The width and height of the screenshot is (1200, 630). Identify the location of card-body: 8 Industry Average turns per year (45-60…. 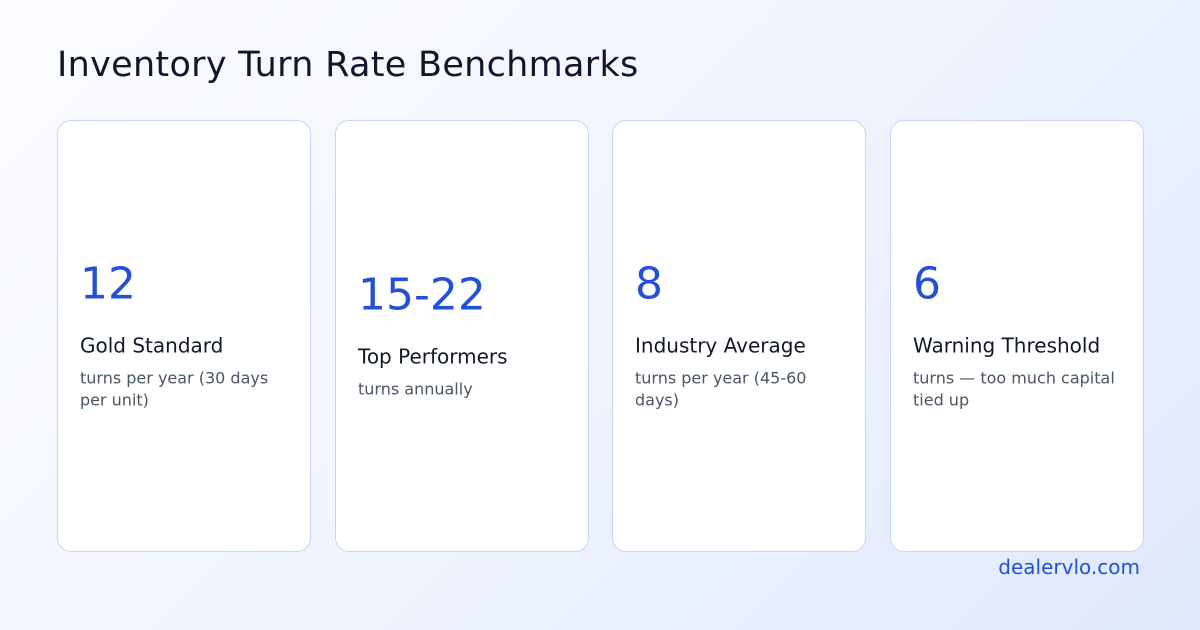
(739, 335).